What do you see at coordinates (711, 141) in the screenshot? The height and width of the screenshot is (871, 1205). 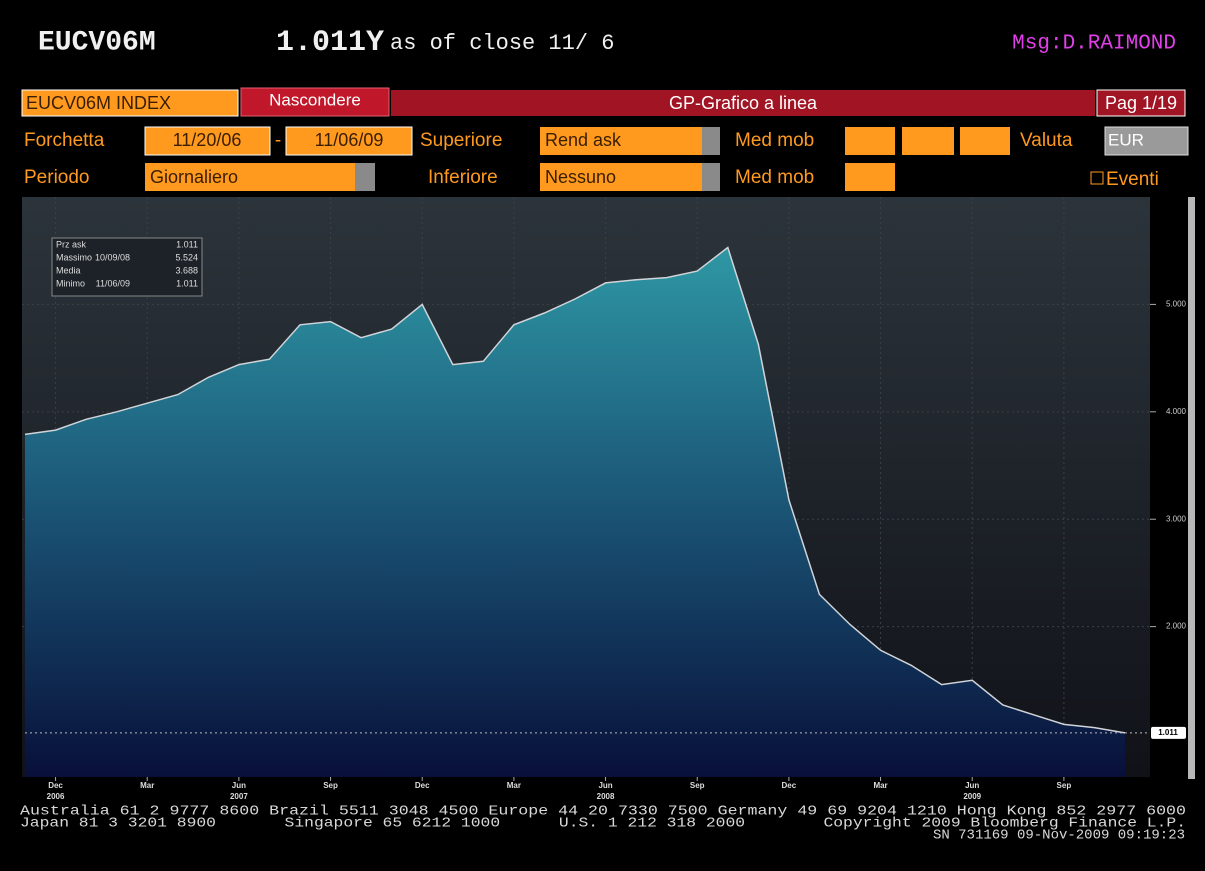 I see `upper-dropdown` at bounding box center [711, 141].